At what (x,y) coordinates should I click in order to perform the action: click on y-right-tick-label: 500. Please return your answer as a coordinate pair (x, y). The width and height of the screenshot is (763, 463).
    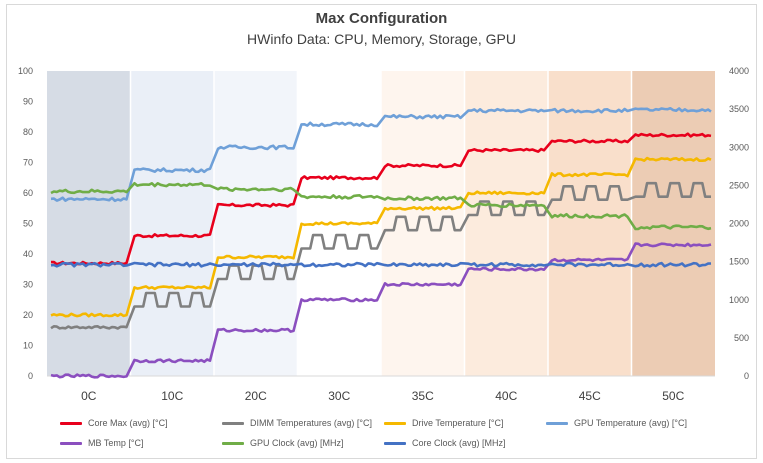
    Looking at the image, I should click on (741, 338).